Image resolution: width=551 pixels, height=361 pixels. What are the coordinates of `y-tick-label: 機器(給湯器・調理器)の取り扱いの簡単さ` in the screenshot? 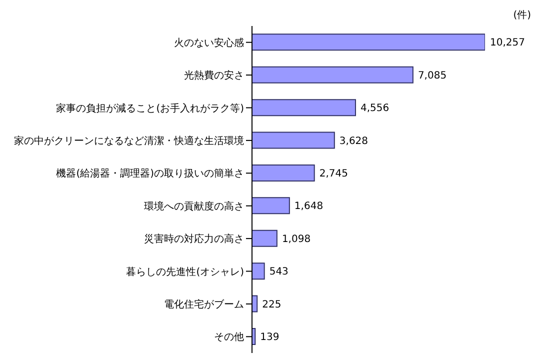 It's located at (150, 174).